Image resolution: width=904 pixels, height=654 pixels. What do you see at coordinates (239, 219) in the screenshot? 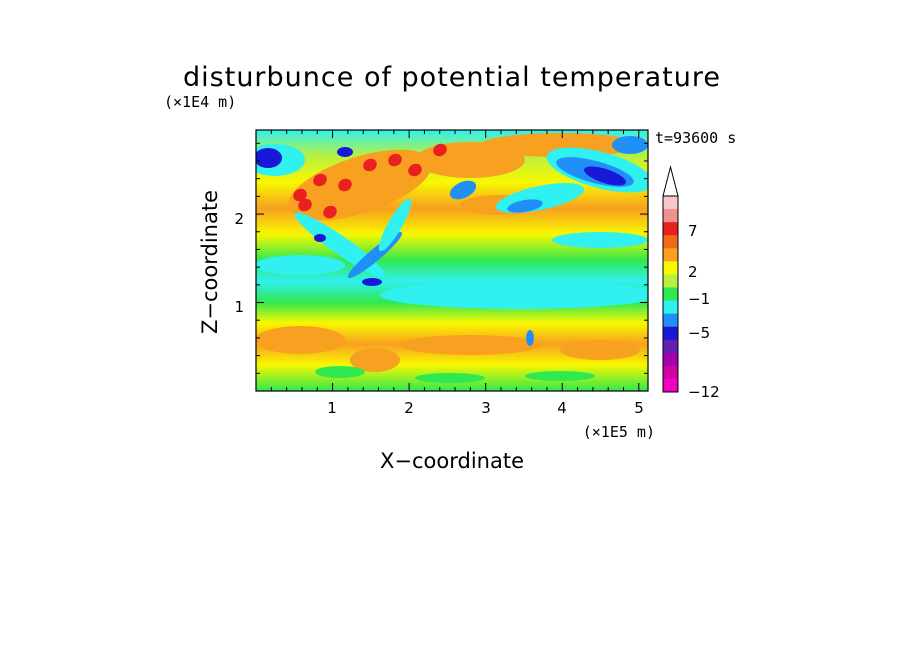
I see `y-tick-label: 2` at bounding box center [239, 219].